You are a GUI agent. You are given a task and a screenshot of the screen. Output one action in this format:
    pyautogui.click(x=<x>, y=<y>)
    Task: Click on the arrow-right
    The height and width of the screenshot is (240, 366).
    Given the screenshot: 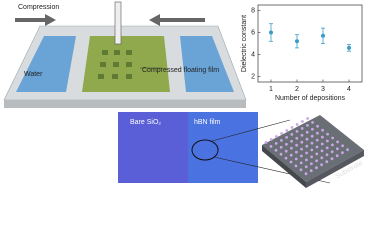 What is the action you would take?
    pyautogui.click(x=35, y=20)
    